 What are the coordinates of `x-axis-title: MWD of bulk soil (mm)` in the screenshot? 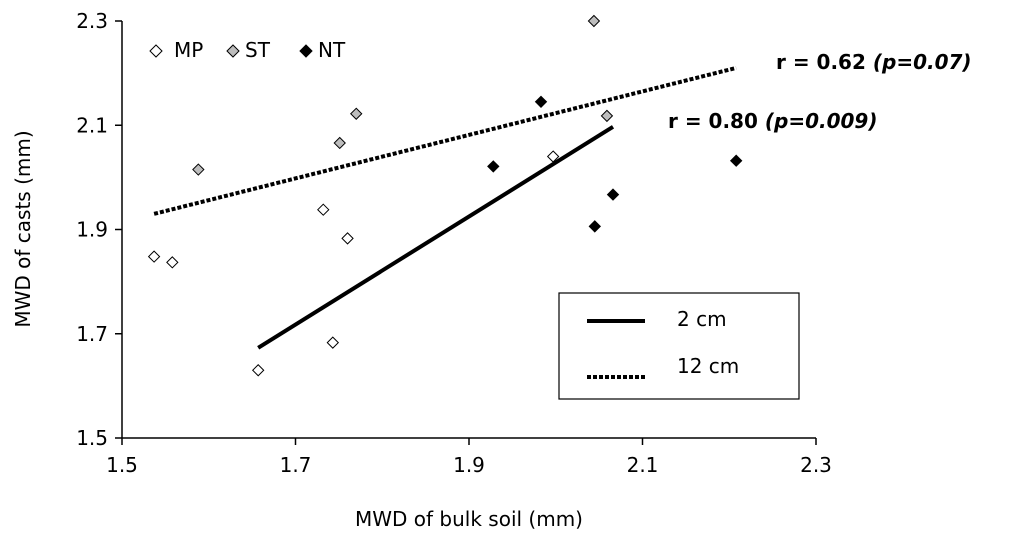 It's located at (469, 519).